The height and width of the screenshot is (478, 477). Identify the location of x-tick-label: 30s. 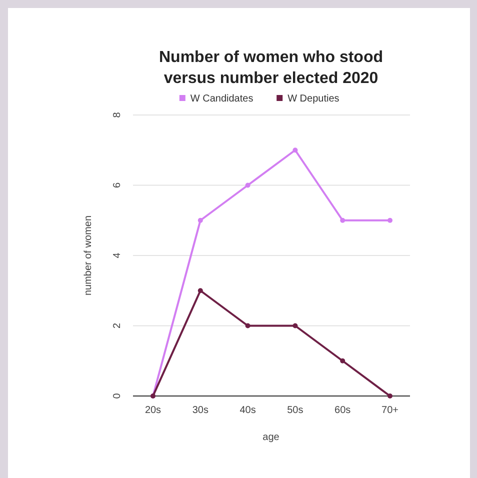
(200, 410).